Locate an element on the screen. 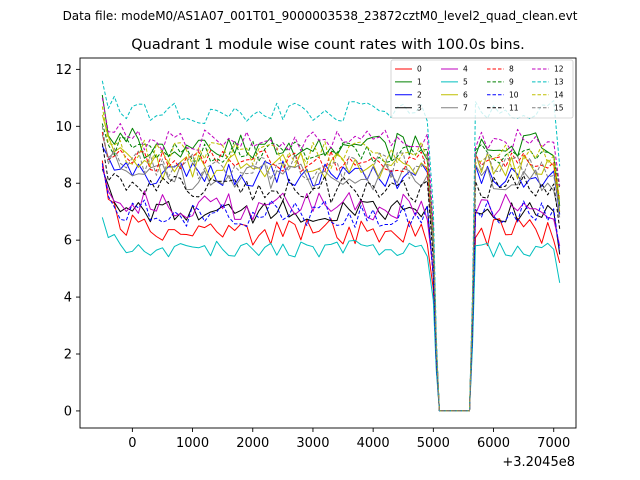 The width and height of the screenshot is (640, 480). x-tick-label: 4000 is located at coordinates (373, 443).